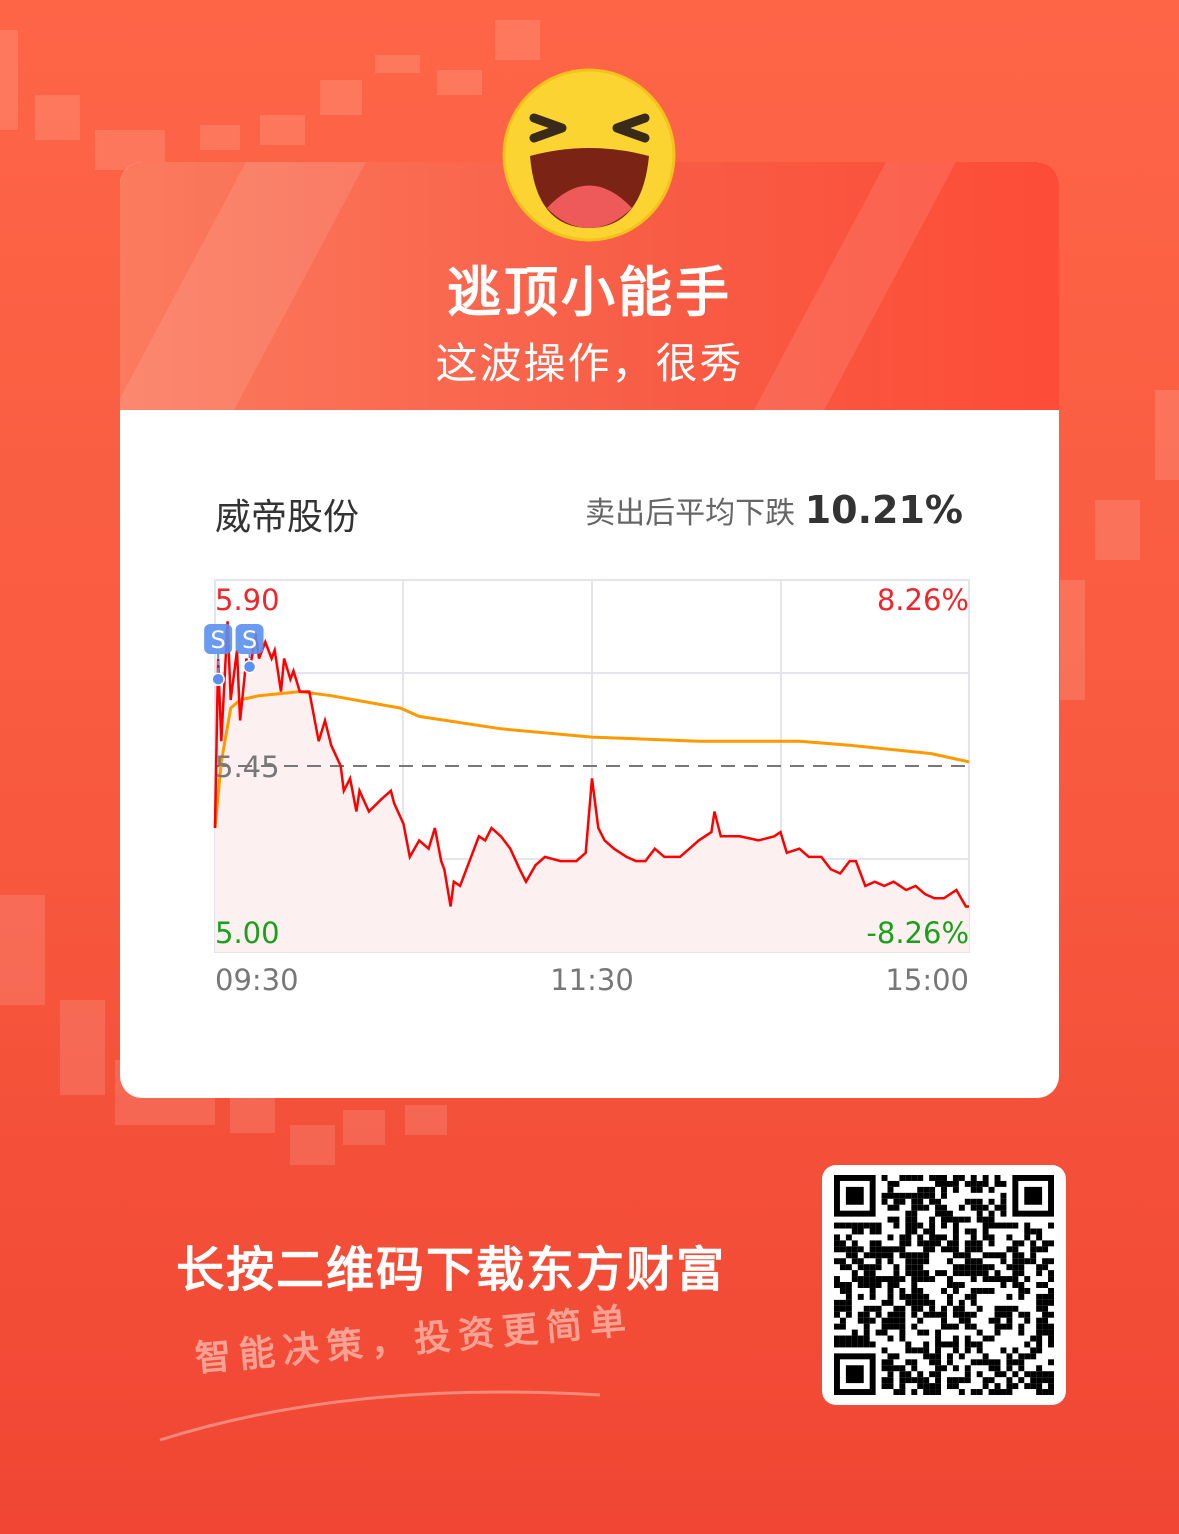 This screenshot has height=1534, width=1179. I want to click on slogan-swoosh, so click(380, 1416).